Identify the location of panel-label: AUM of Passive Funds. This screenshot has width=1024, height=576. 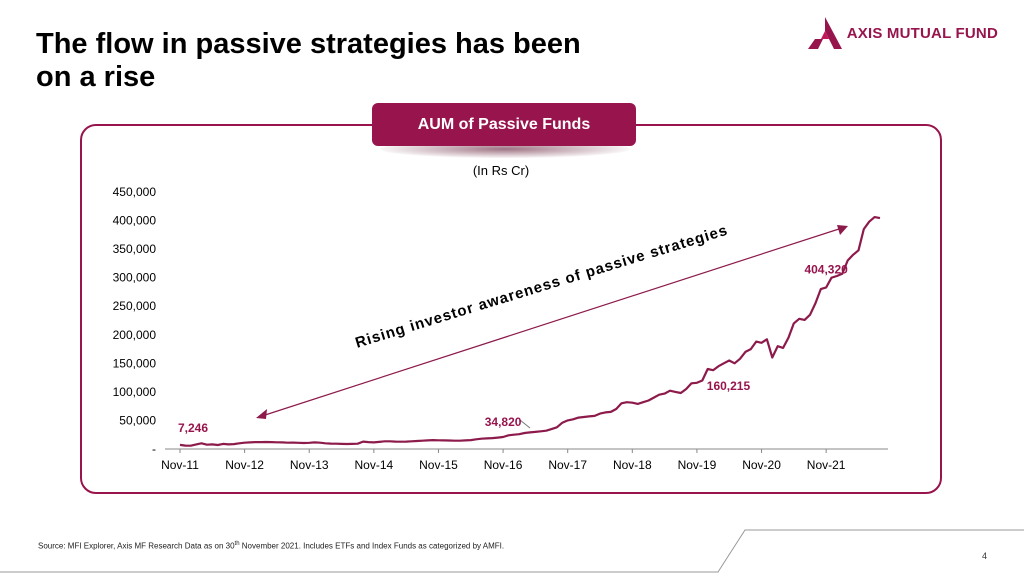
(504, 124).